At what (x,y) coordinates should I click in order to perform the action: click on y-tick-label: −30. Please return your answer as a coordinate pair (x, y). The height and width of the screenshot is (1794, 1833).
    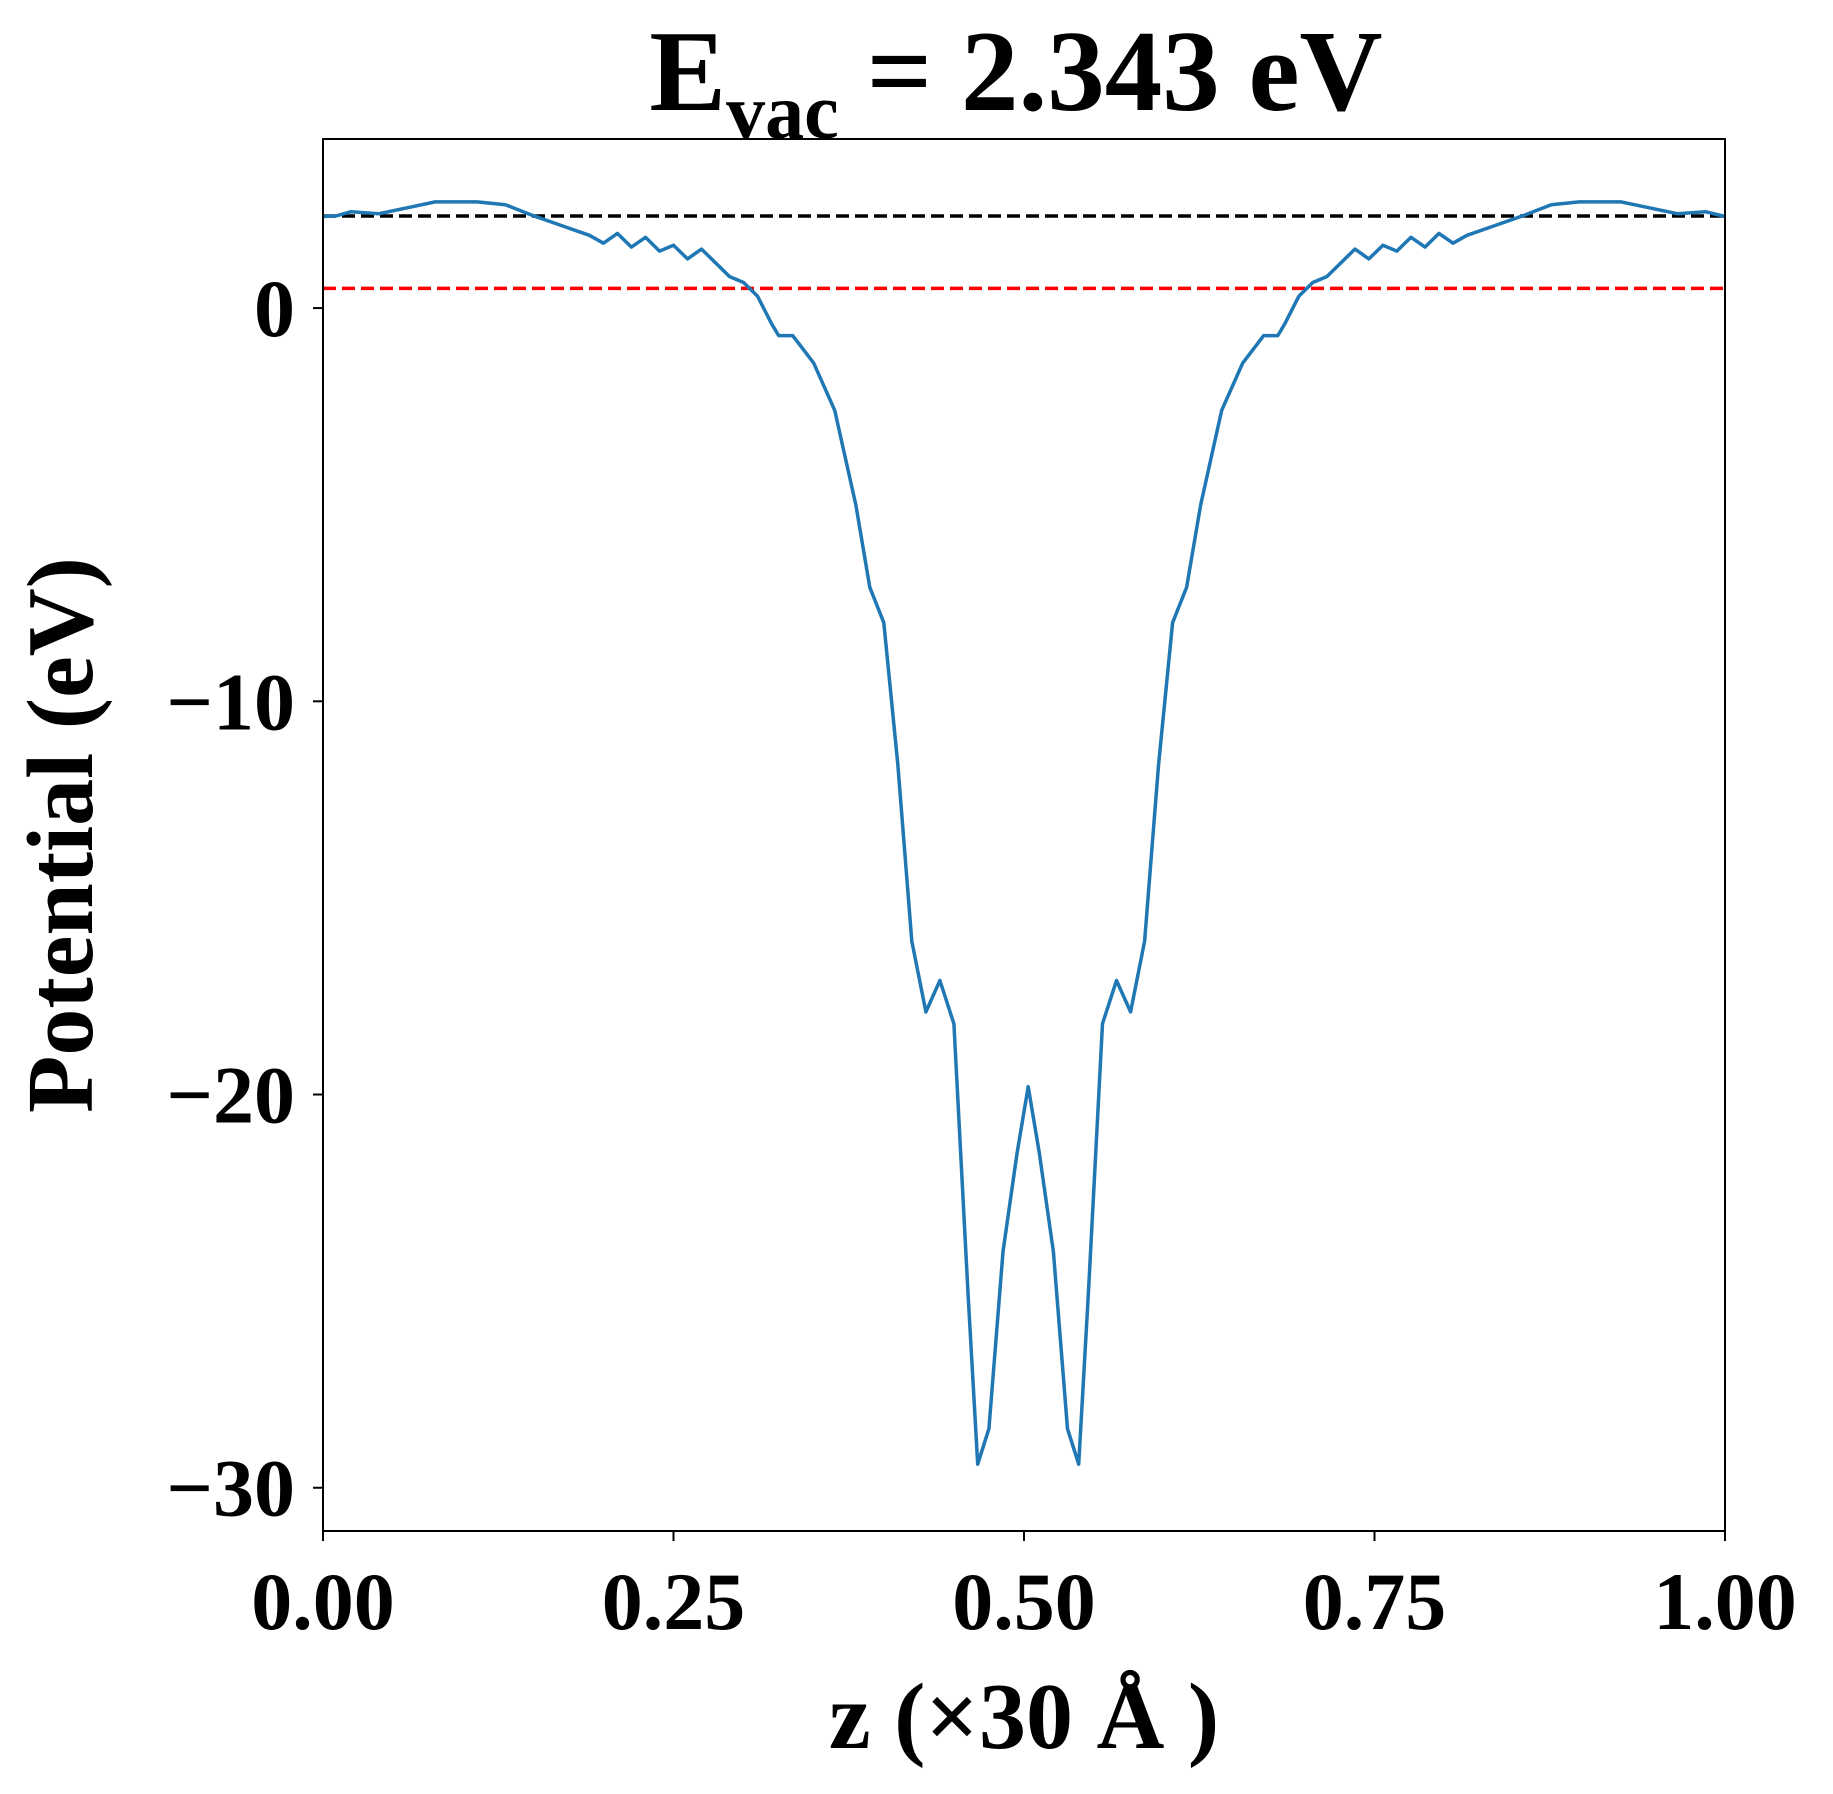
    Looking at the image, I should click on (230, 1488).